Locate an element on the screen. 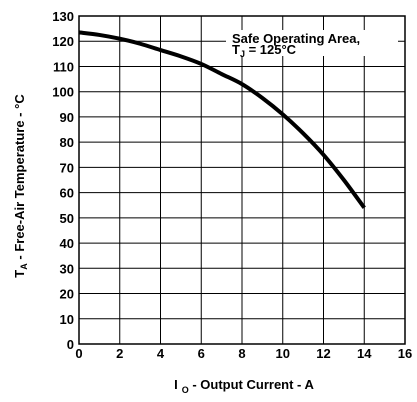  x-tick-label: 6 is located at coordinates (201, 353).